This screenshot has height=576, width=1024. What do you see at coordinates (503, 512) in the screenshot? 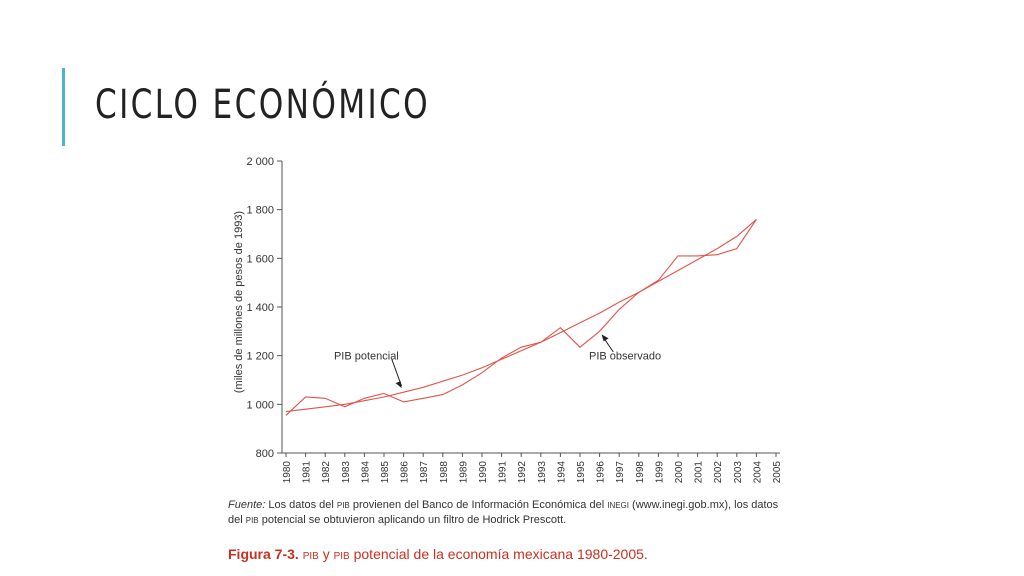
I see `caption-text-3: (www.inegi.gob.mx), los datos del` at bounding box center [503, 512].